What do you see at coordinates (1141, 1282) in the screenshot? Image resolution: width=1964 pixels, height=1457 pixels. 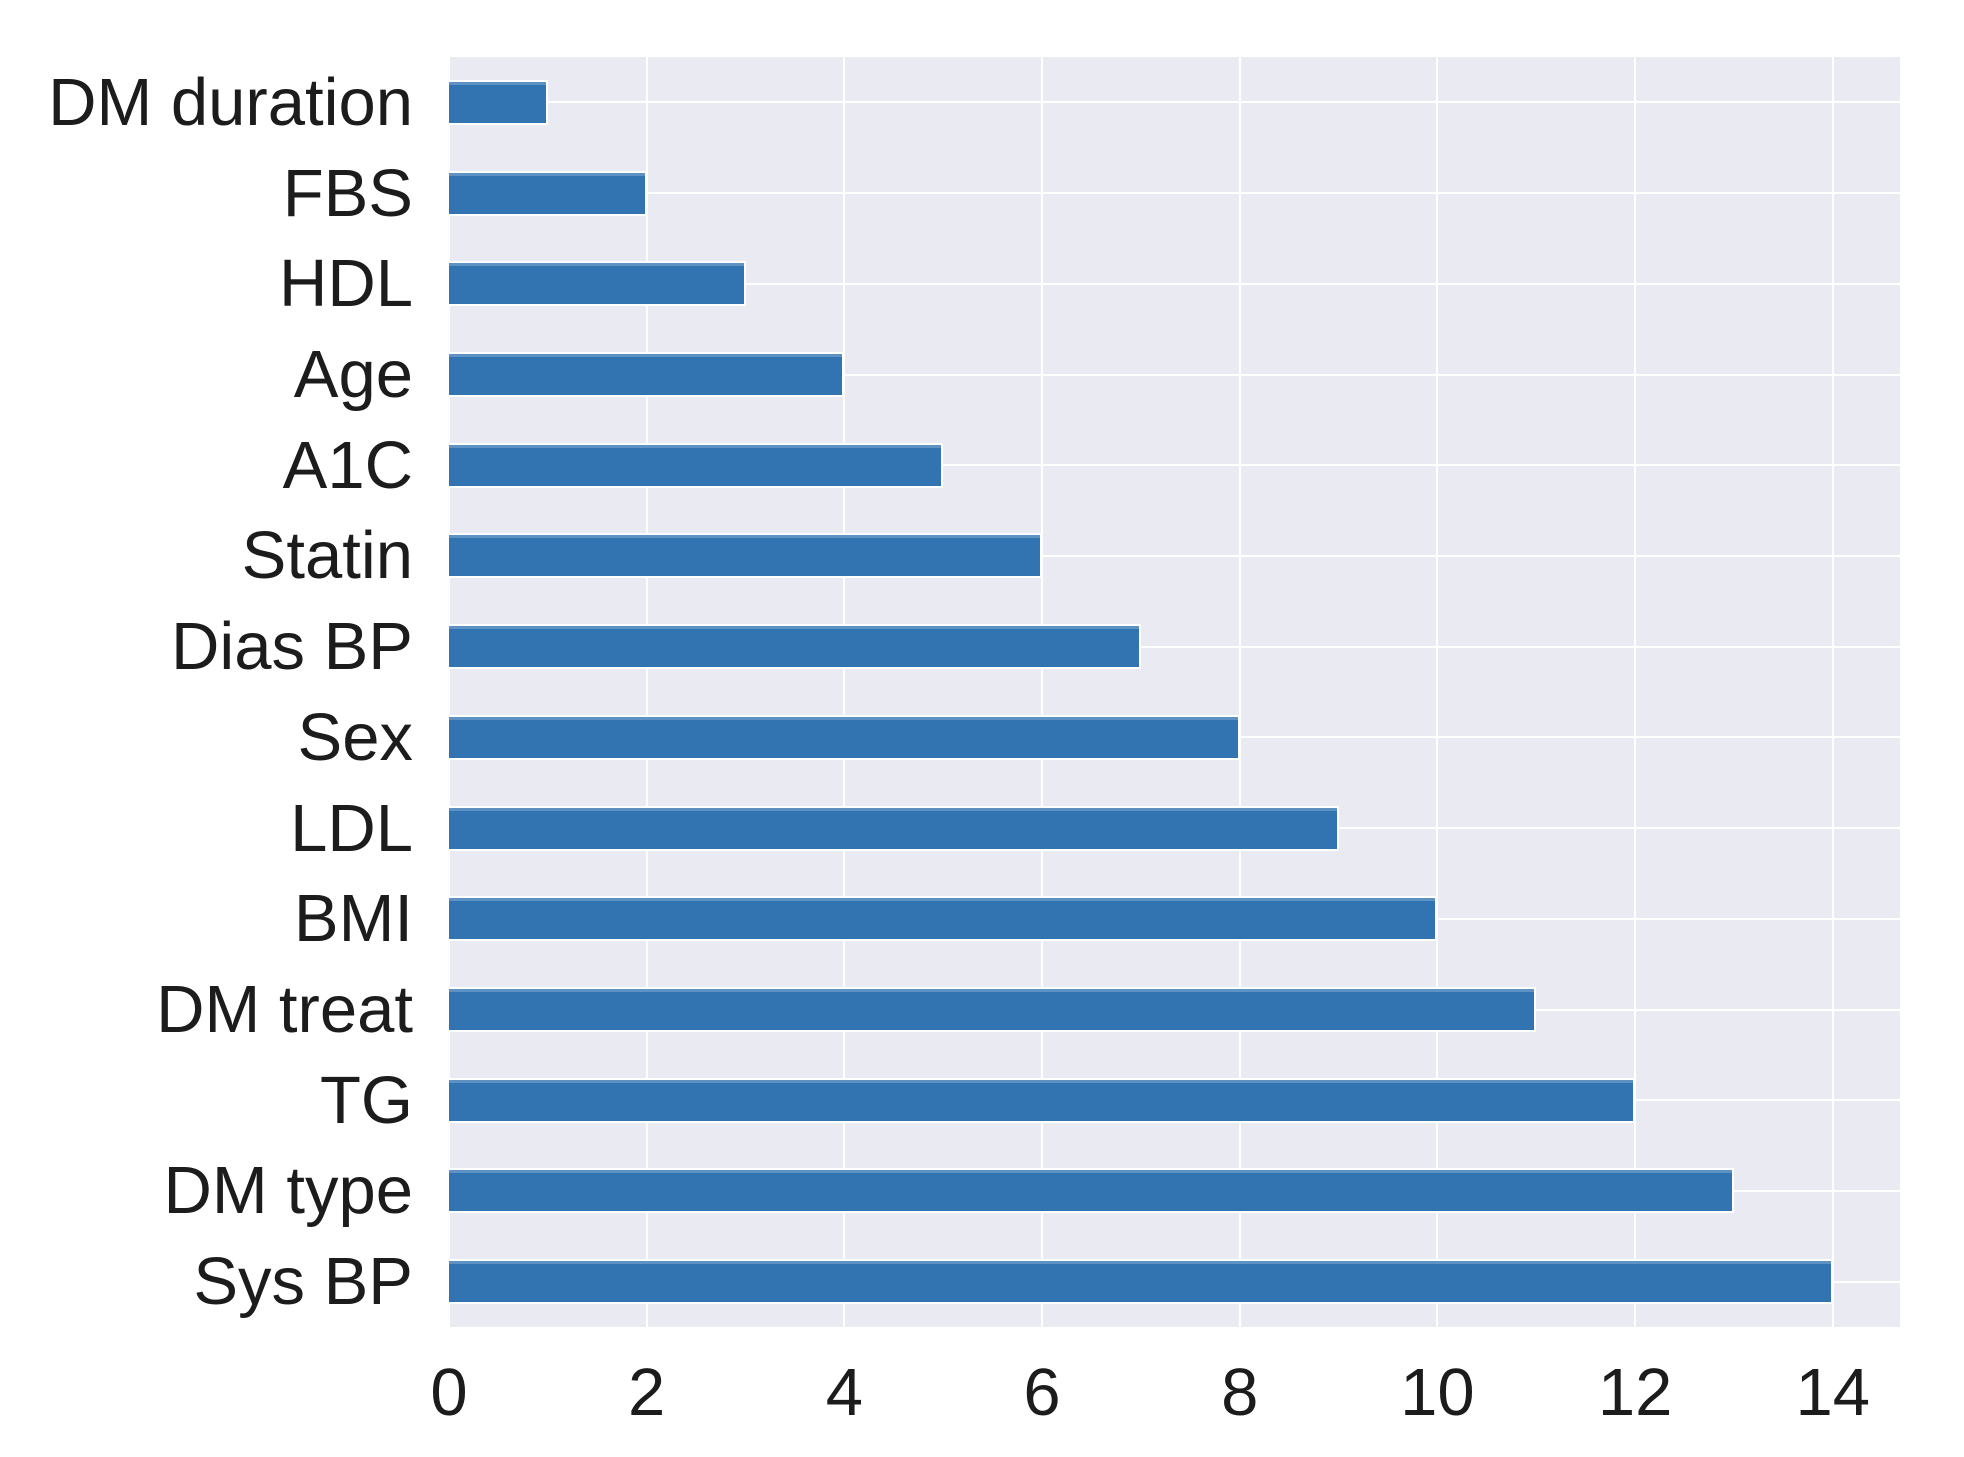 I see `bar-sys-bp` at bounding box center [1141, 1282].